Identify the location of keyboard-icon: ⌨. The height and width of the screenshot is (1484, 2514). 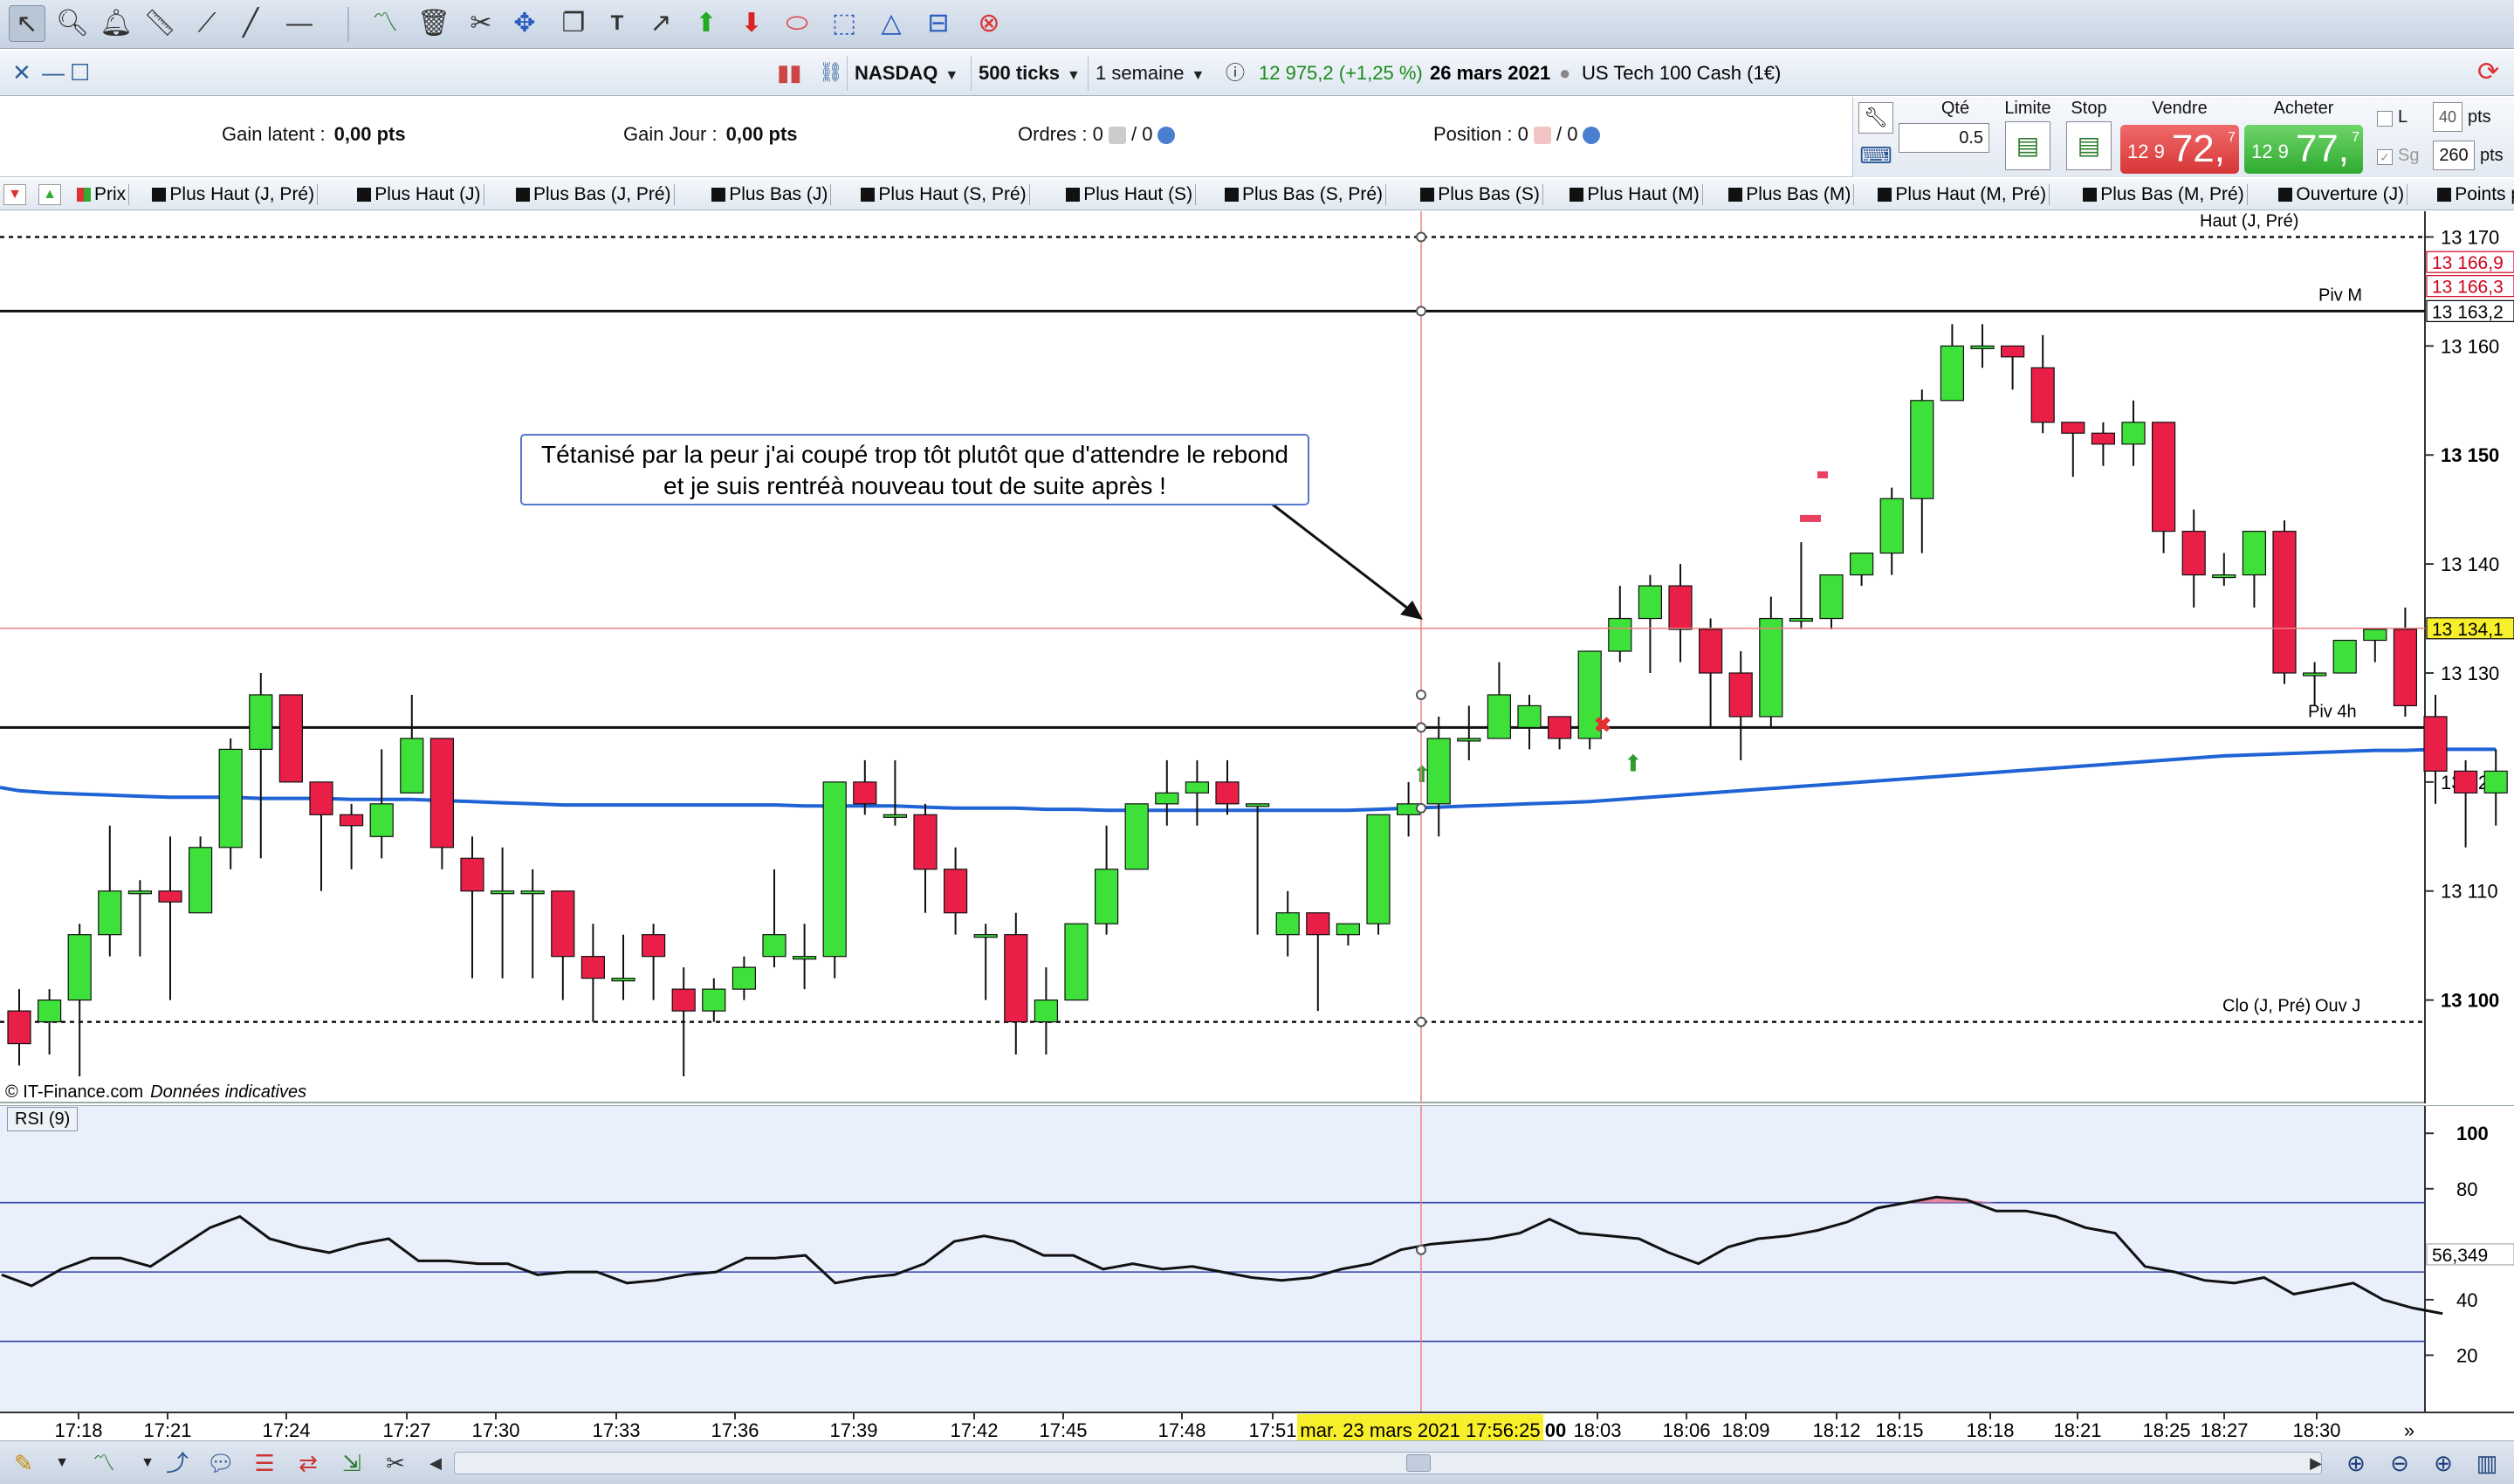
(1875, 155).